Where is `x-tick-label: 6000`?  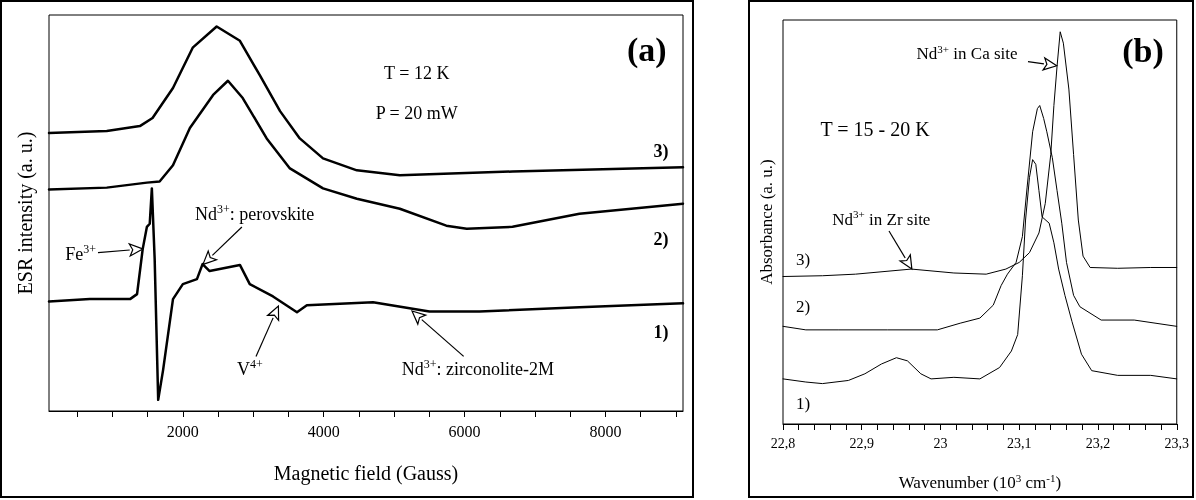 x-tick-label: 6000 is located at coordinates (464, 431).